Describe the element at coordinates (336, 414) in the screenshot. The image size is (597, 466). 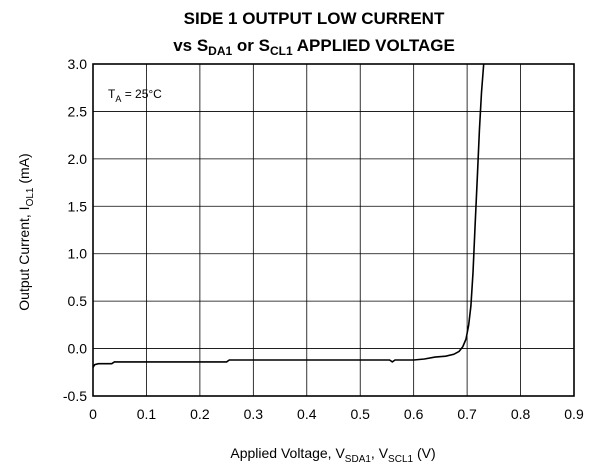
I see `x-tick-labels: 0 0.1 0.2 0.3 0.4 0.5 0.6 0.7 0.8 0.9` at that location.